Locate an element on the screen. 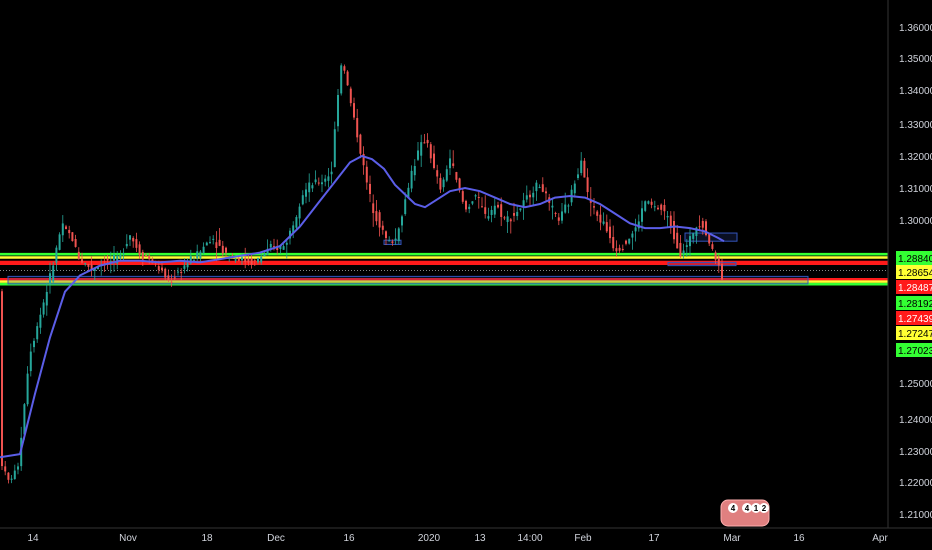  y-tick-label: 1.35000 is located at coordinates (915, 59).